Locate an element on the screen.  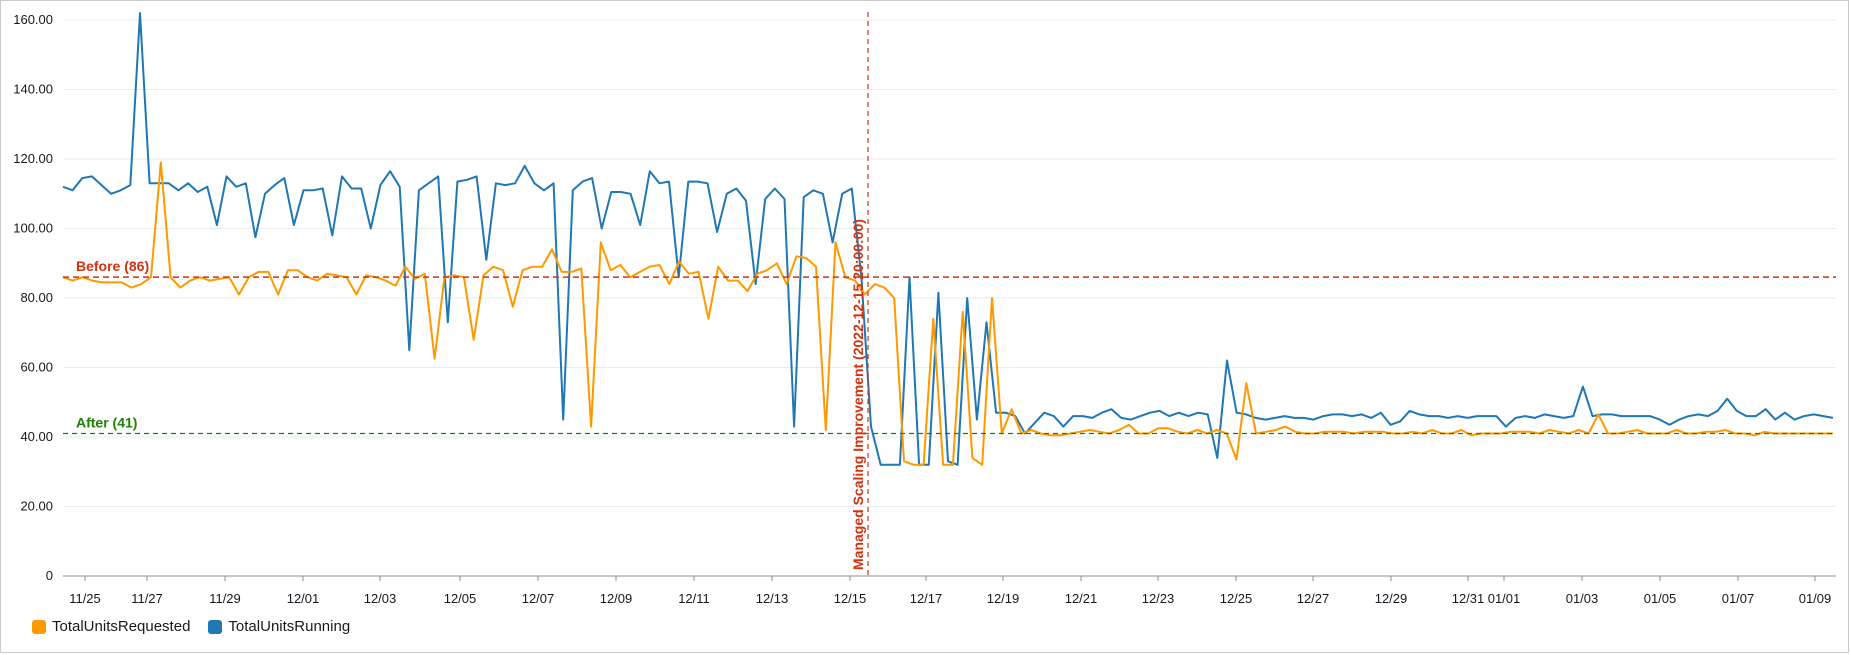
x-tick-label: 12/13 is located at coordinates (772, 598).